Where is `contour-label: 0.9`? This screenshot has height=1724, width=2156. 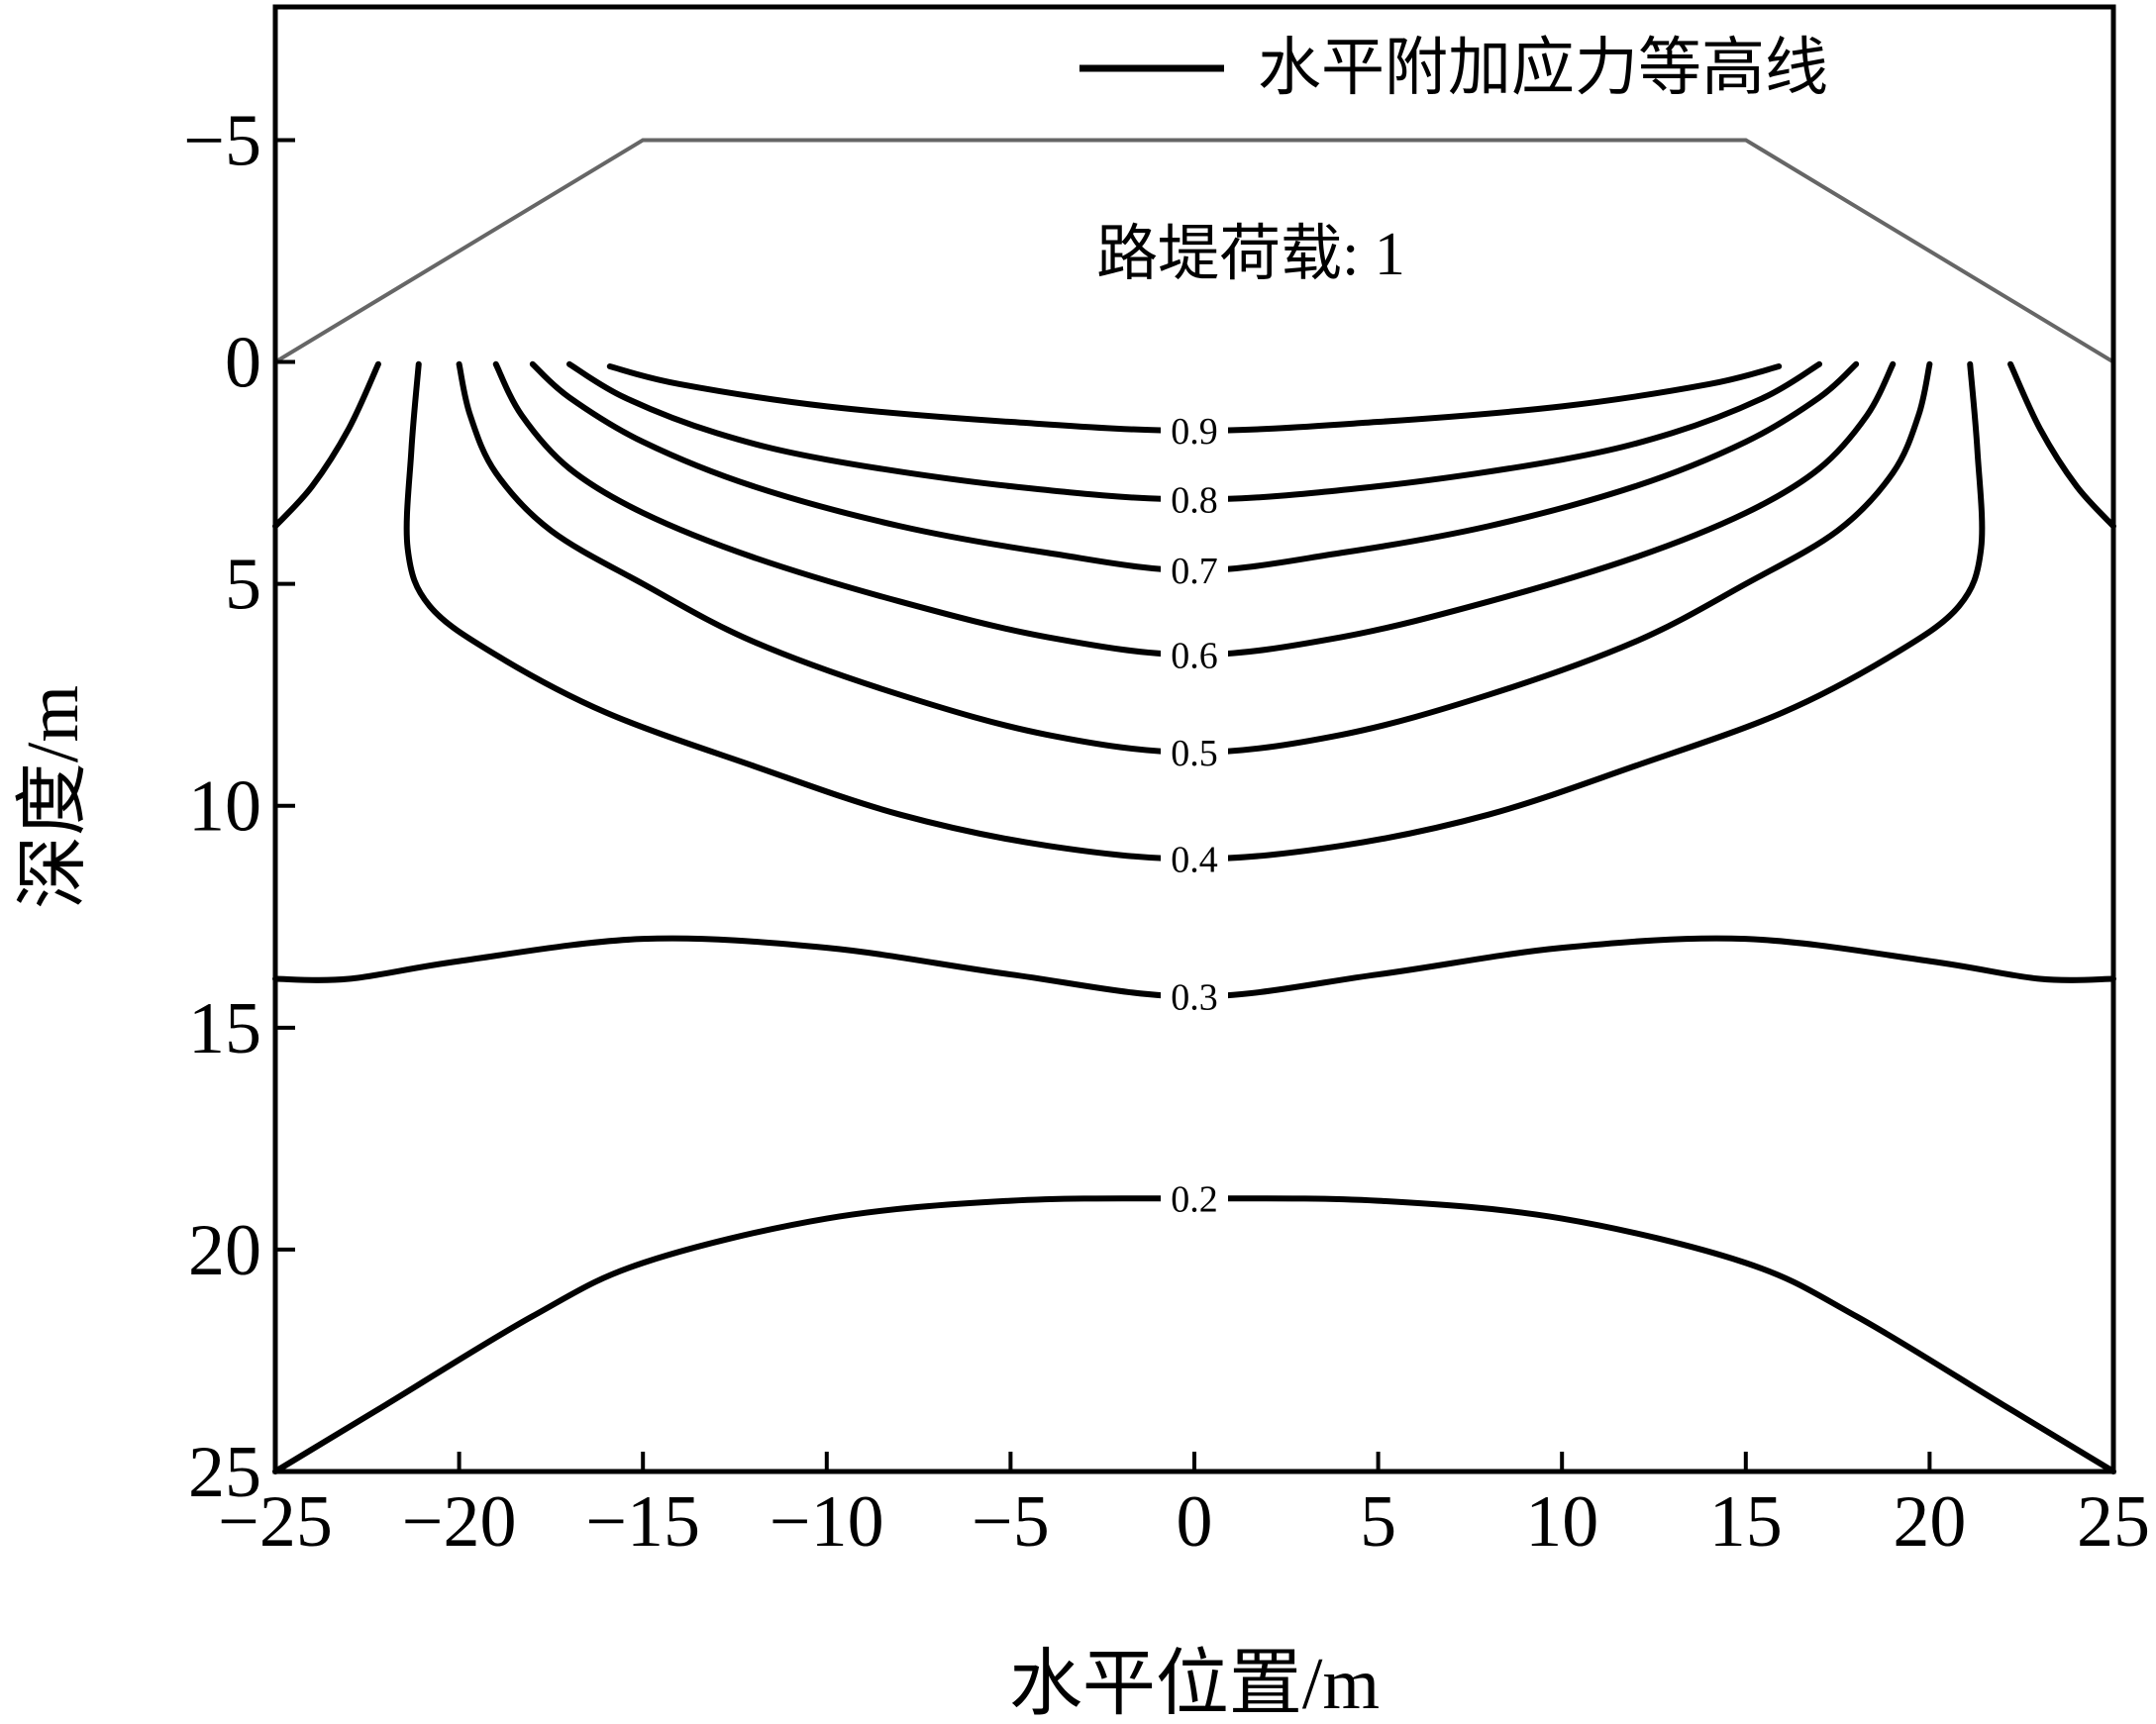 contour-label: 0.9 is located at coordinates (1194, 432).